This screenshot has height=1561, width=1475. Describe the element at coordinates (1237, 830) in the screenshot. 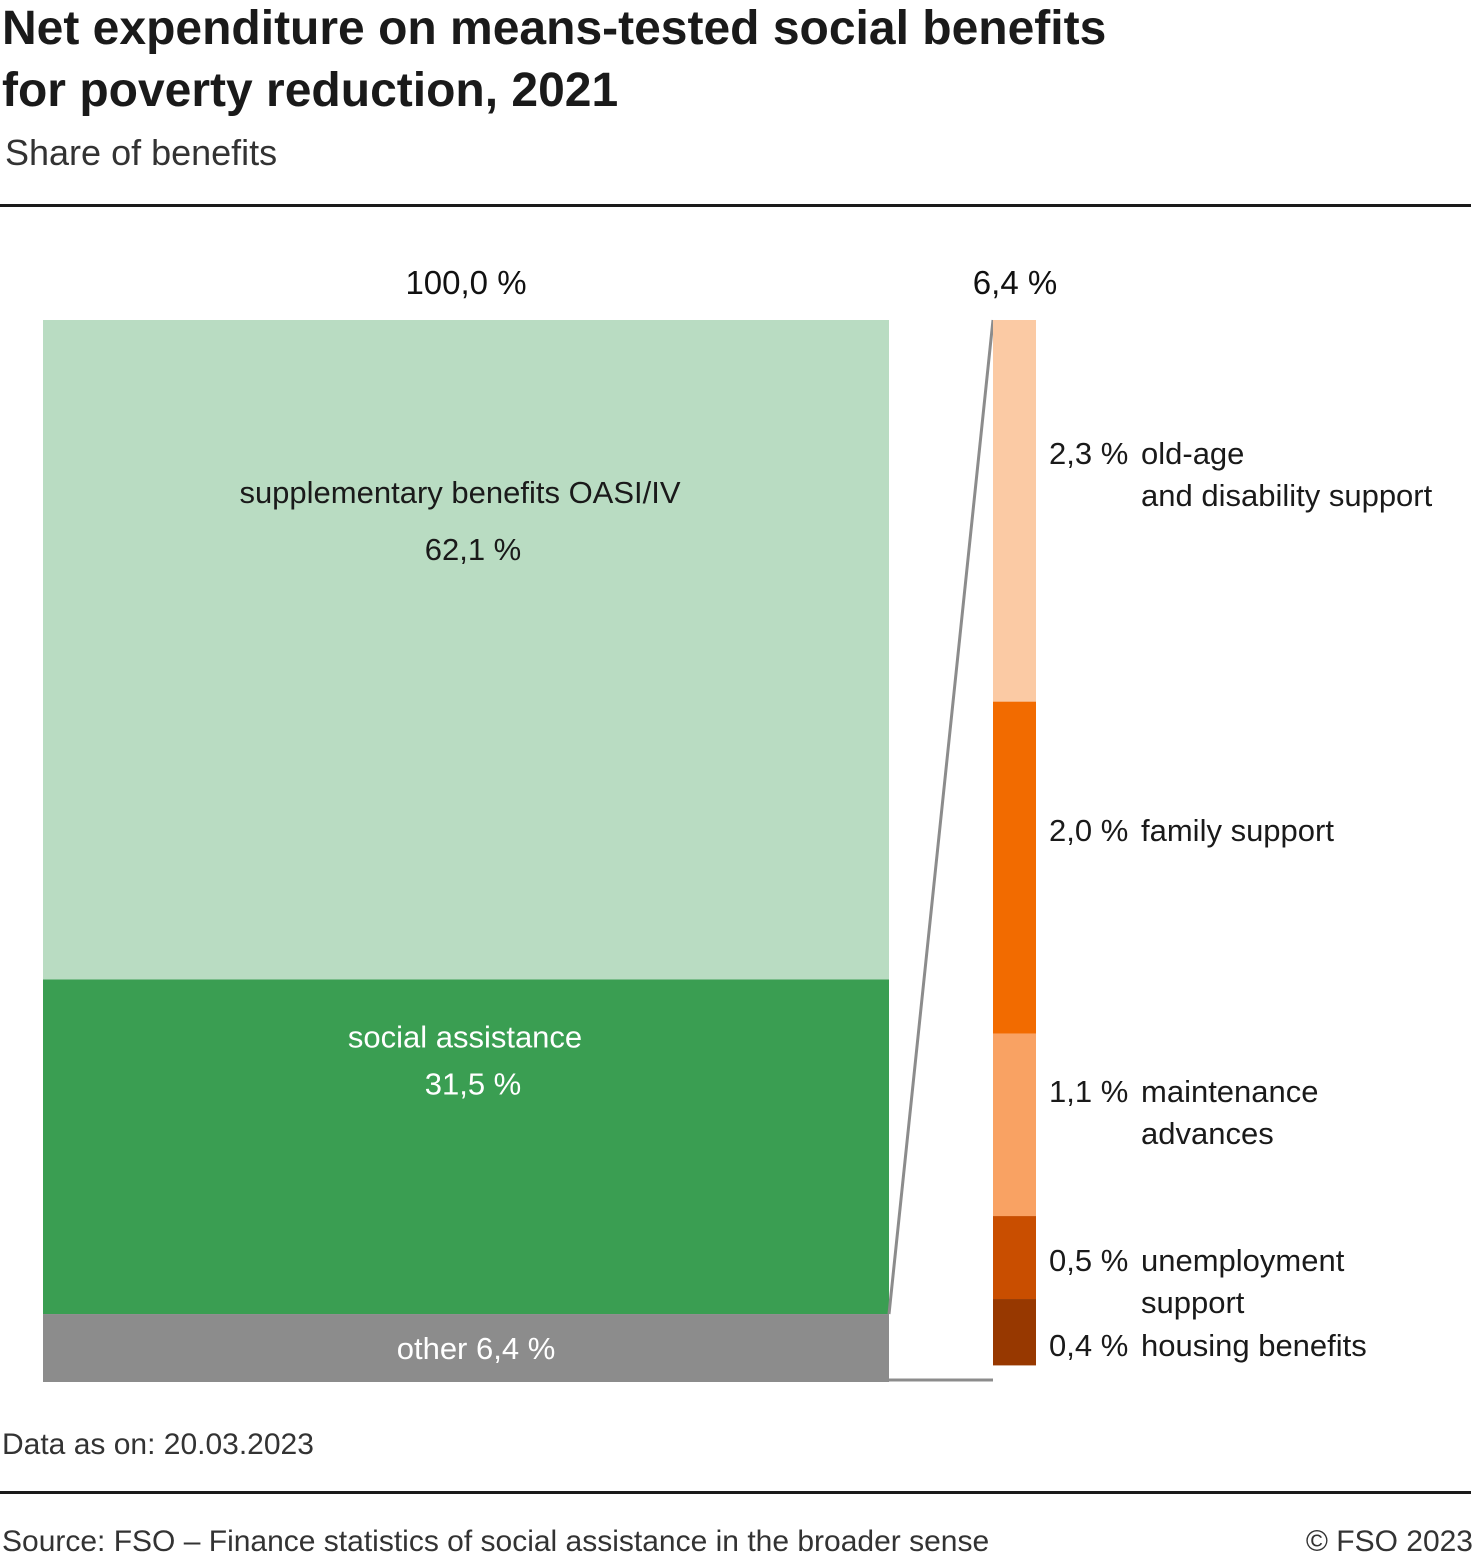

I see `breakdown-name-label-family-support-1: family support` at that location.